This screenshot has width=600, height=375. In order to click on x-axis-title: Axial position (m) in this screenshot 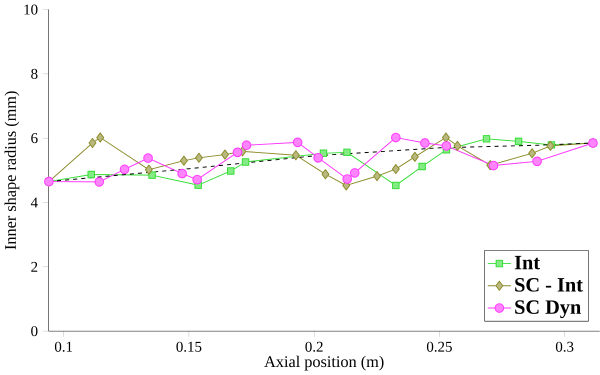, I will do `click(324, 363)`.